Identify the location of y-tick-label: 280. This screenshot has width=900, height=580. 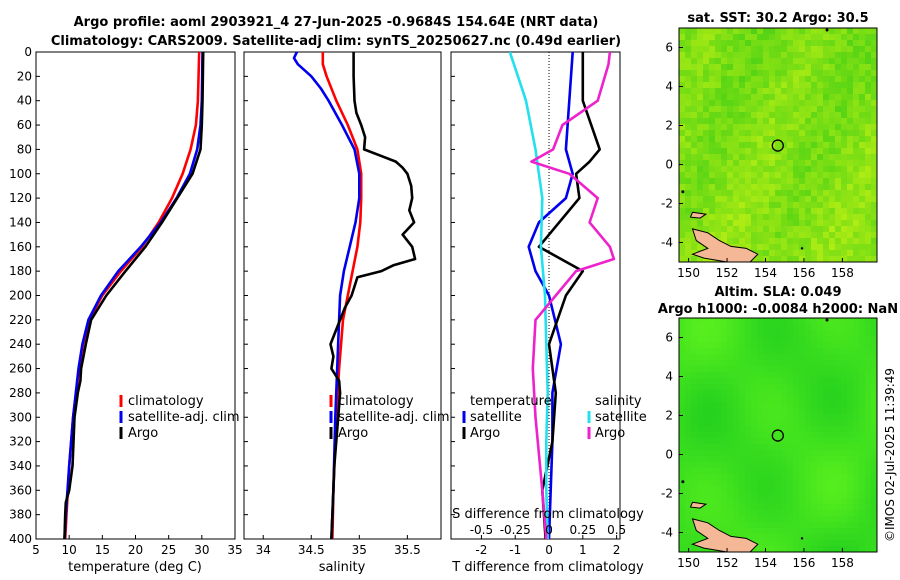
(20, 393).